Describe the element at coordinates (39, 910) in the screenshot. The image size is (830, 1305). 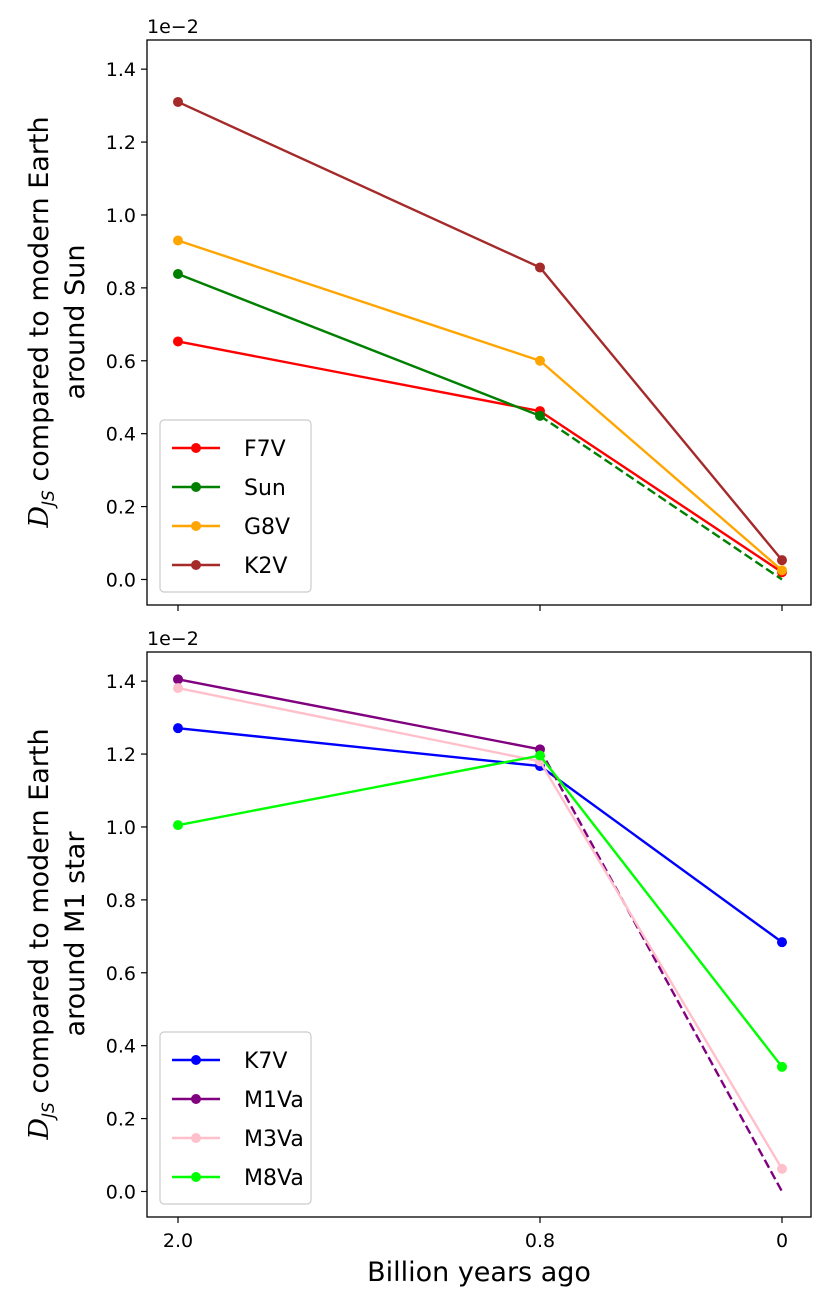
I see `ylabel-line1-bottom: compared to modern Earth` at that location.